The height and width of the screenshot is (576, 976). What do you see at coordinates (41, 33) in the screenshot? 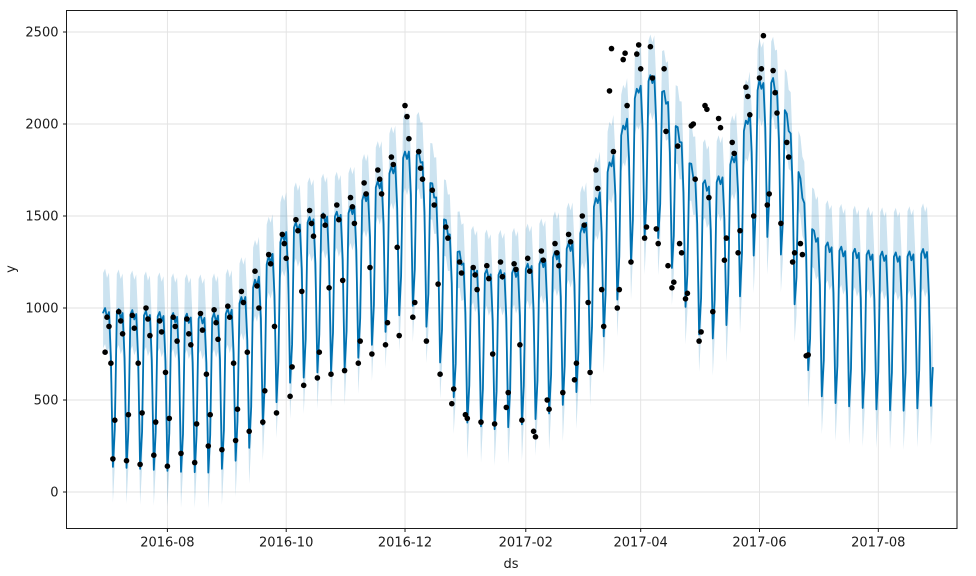
I see `y-tick-label: 2500` at bounding box center [41, 33].